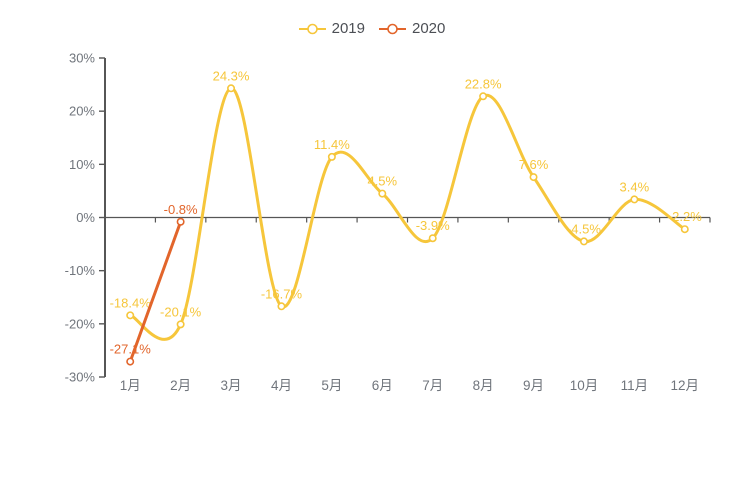  Describe the element at coordinates (534, 164) in the screenshot. I see `data-label-2019-9月: 7.6%` at that location.